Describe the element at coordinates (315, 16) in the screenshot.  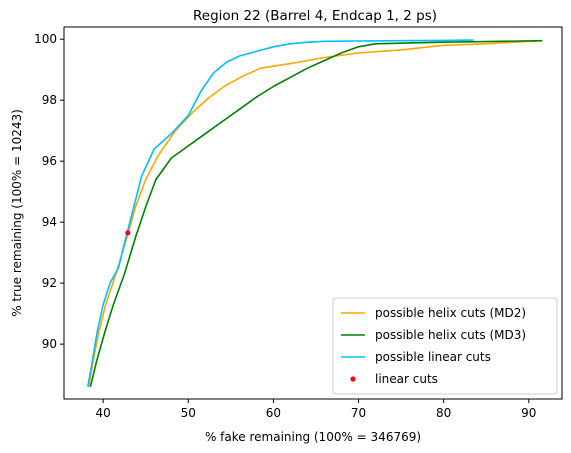
I see `chart-title: Region 22 (Barrel 4, Endcap 1, 2 ps)` at that location.